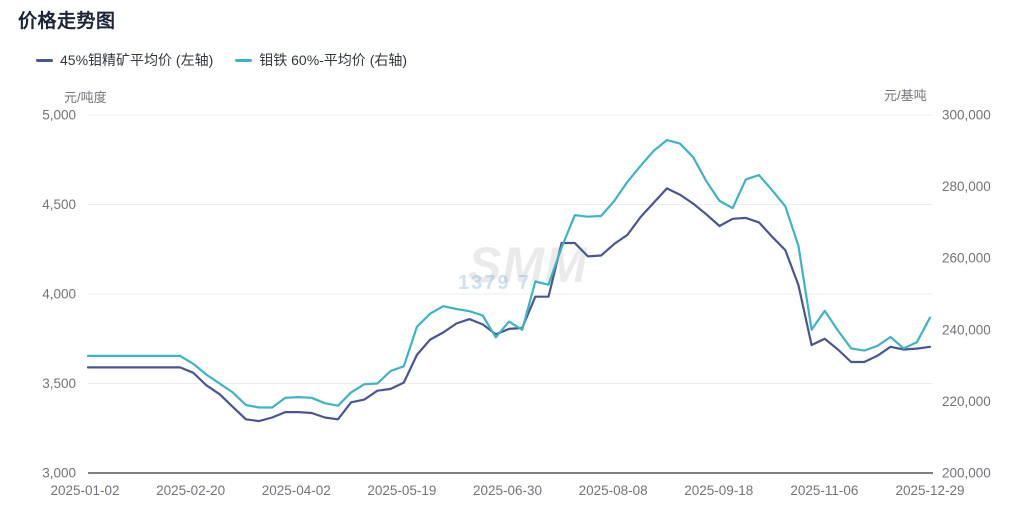 The height and width of the screenshot is (520, 1024). I want to click on x-axis-tick-label: 2025-08-08, so click(613, 490).